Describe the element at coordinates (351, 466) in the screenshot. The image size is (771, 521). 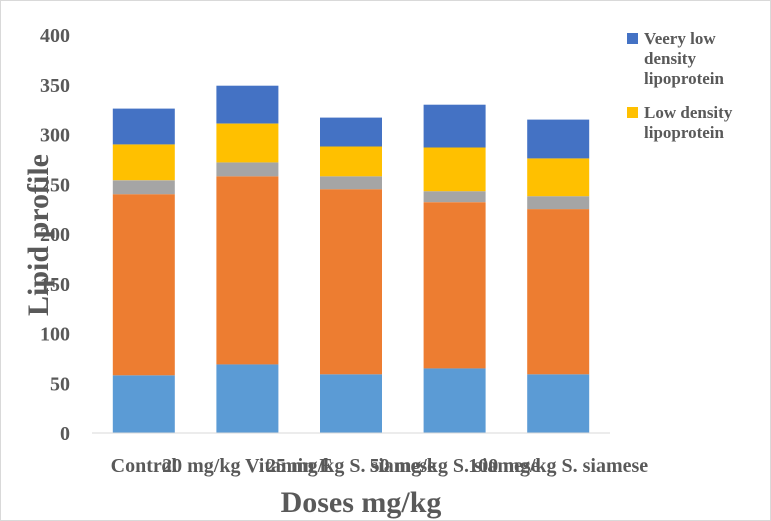
I see `x-tick-label: 25 mg/kg S. siamese` at that location.